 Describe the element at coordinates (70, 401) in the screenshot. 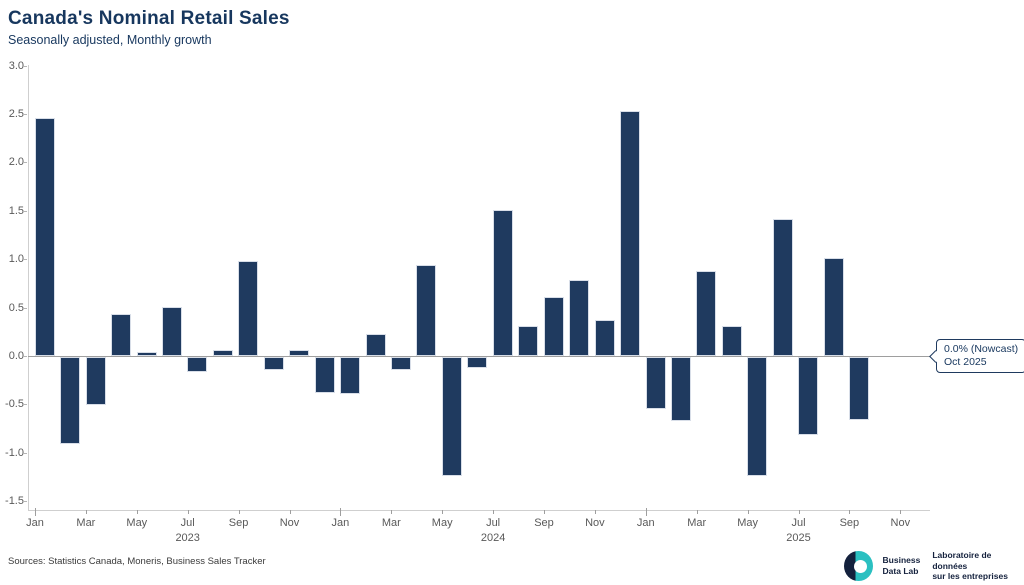

I see `bar-feb-2023` at that location.